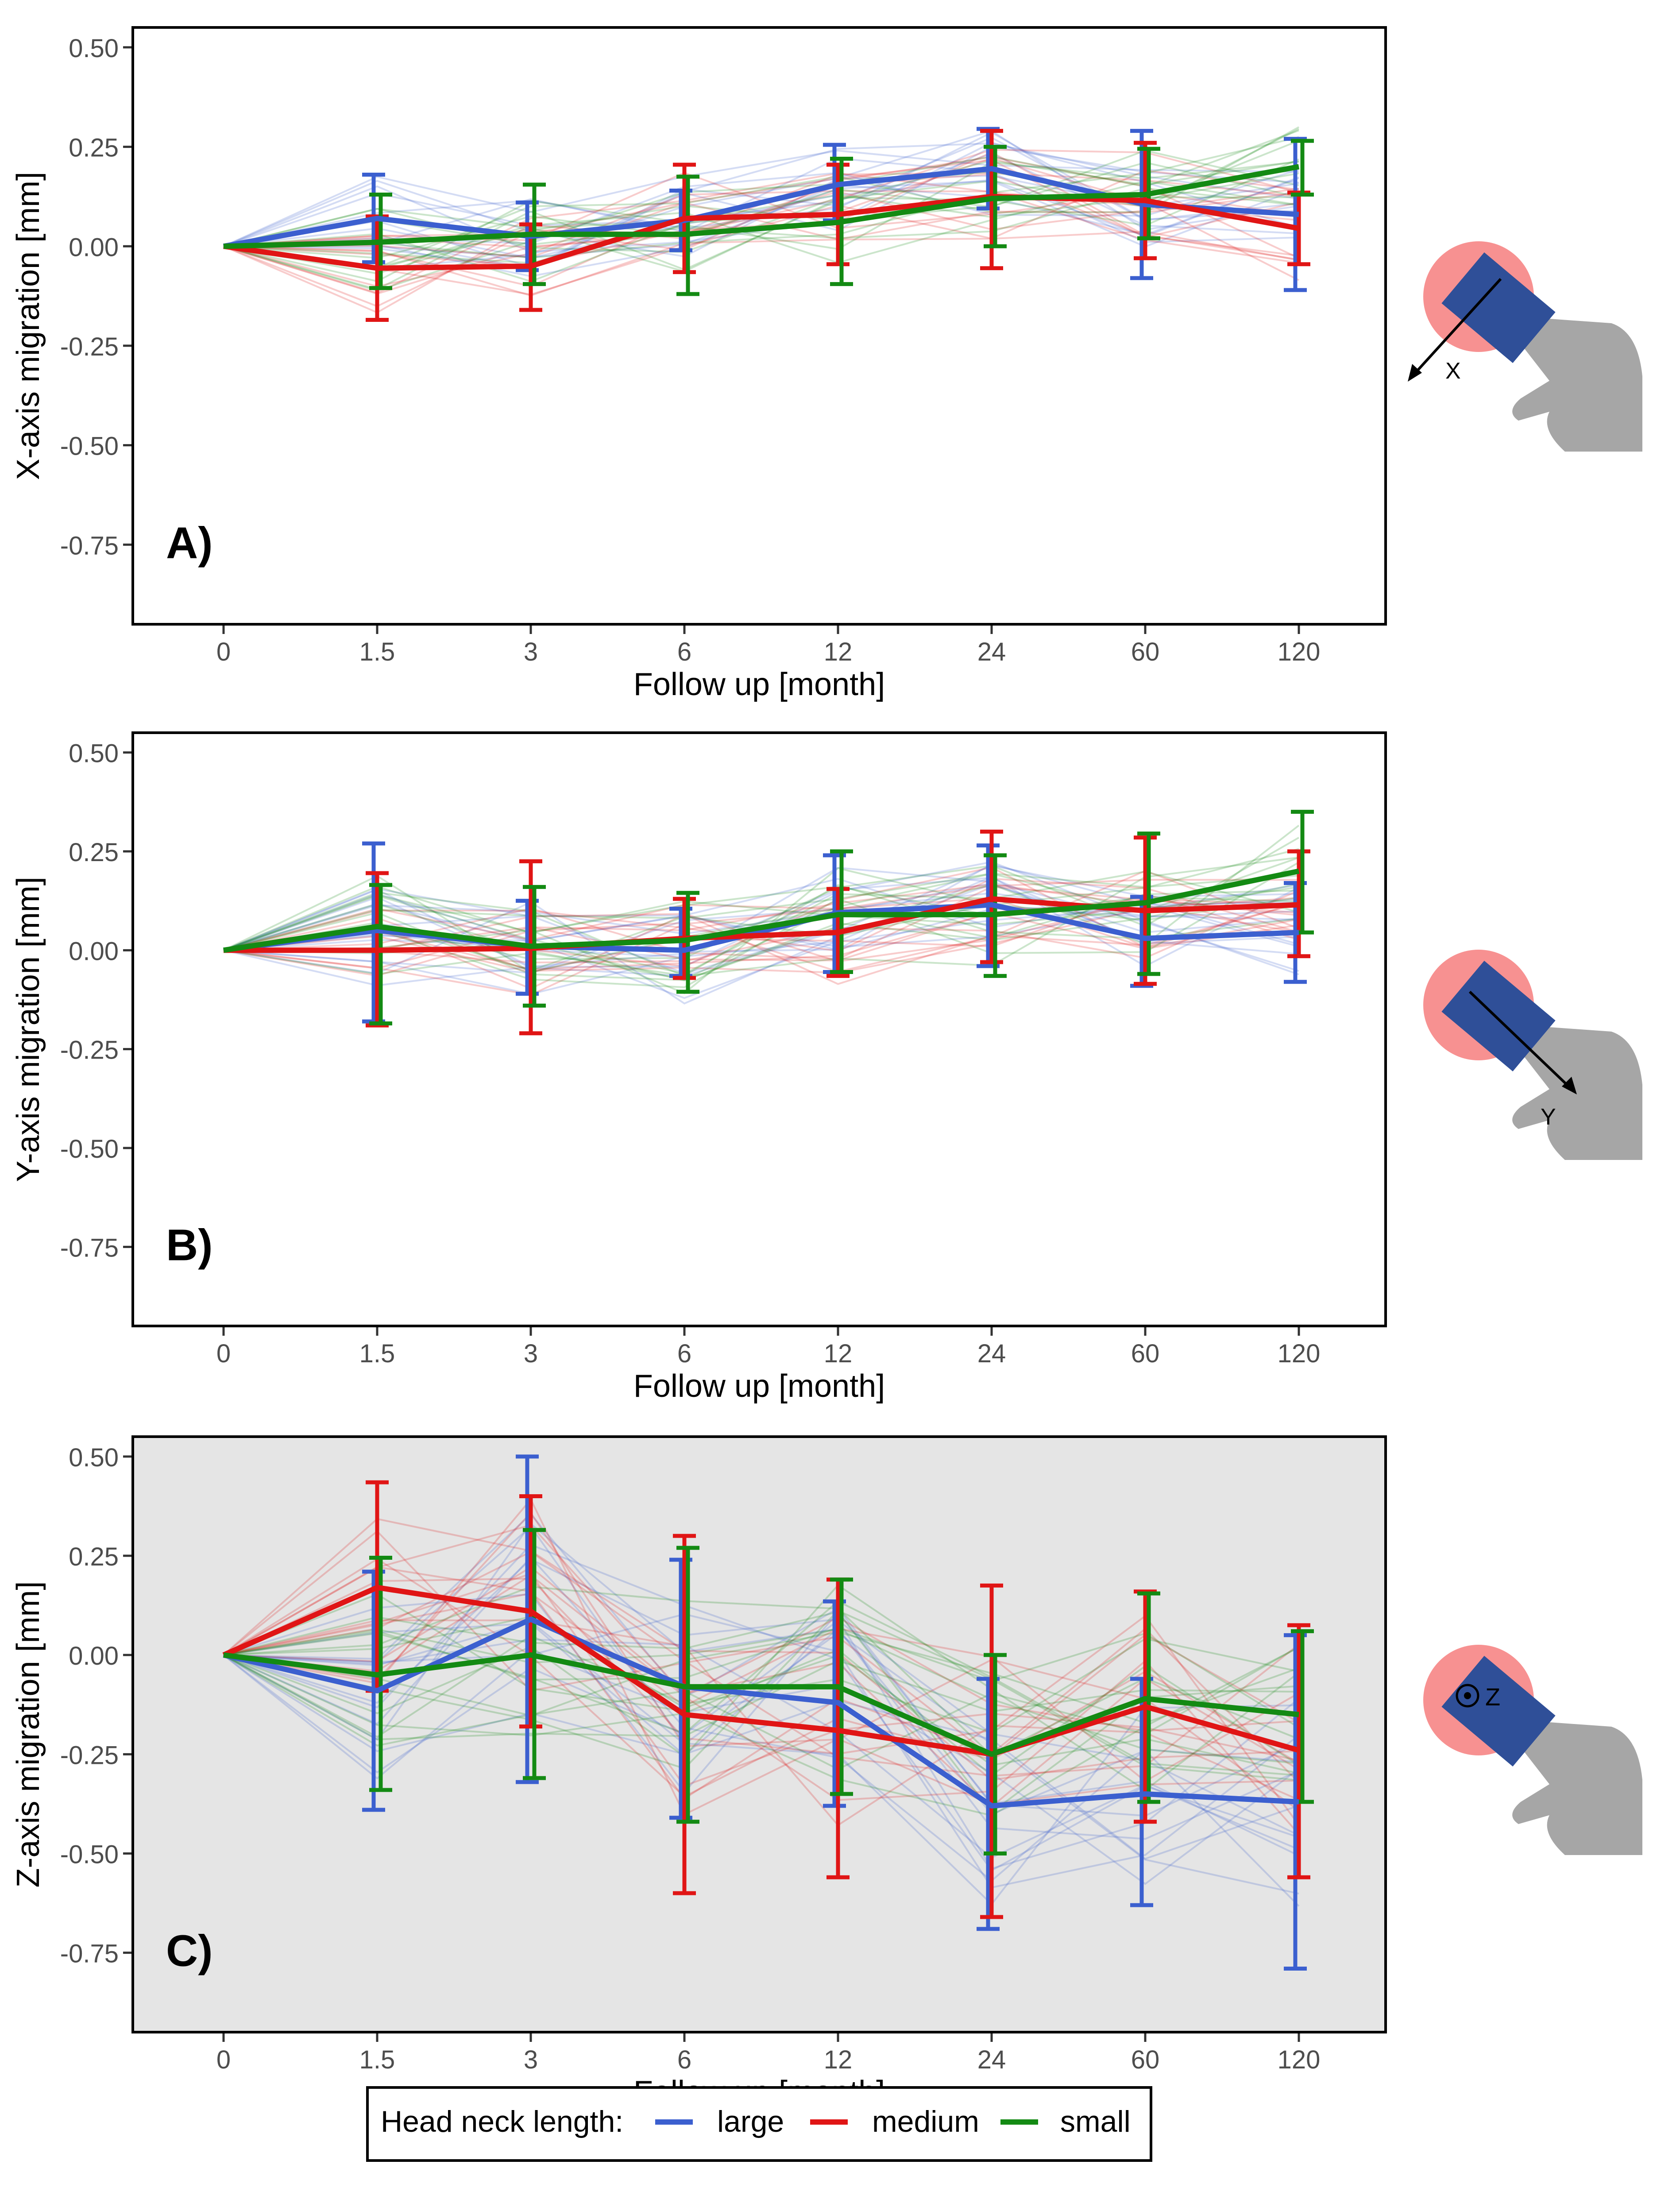 The width and height of the screenshot is (1680, 2211). I want to click on x-tick-label: 12, so click(839, 1354).